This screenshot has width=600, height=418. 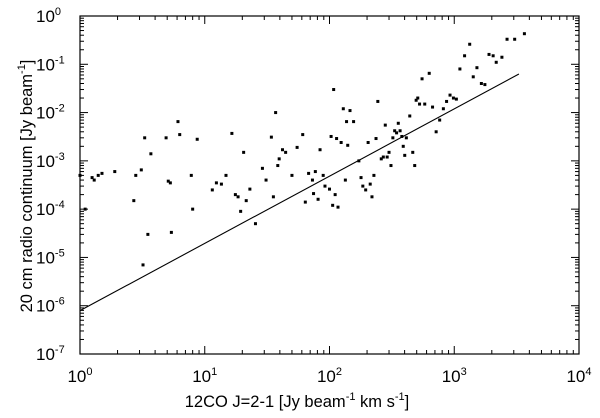 I want to click on y-tick-label-exponent: -2, so click(x=60, y=109).